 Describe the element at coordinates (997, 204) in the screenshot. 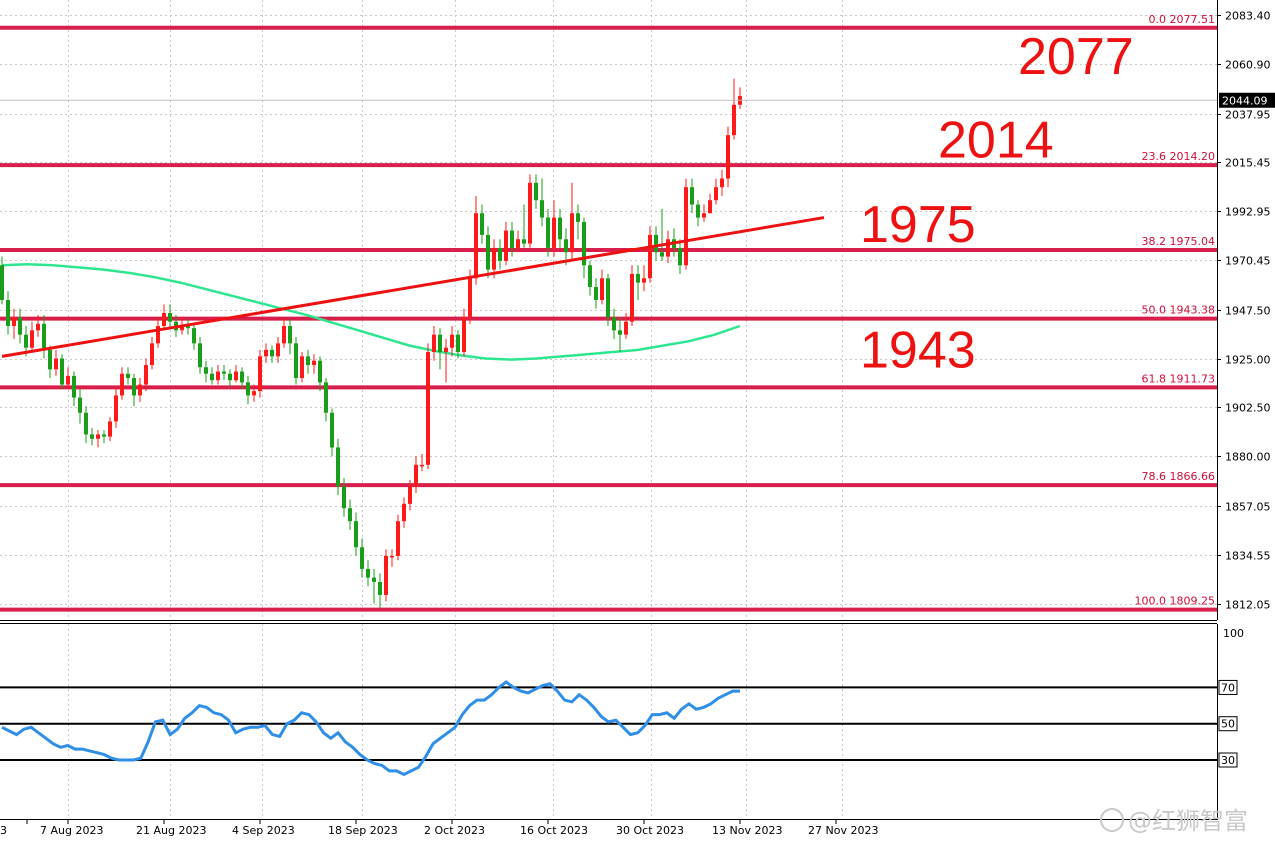

I see `level-annotations: 2077 2014 1975 1943` at that location.